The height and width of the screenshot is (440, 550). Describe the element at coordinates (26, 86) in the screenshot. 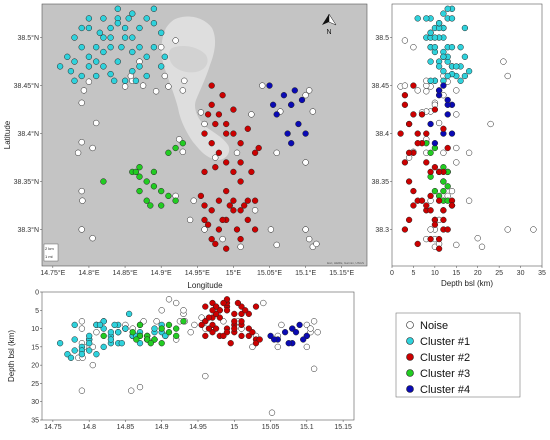

I see `y-tick-label: 38.45°N` at that location.